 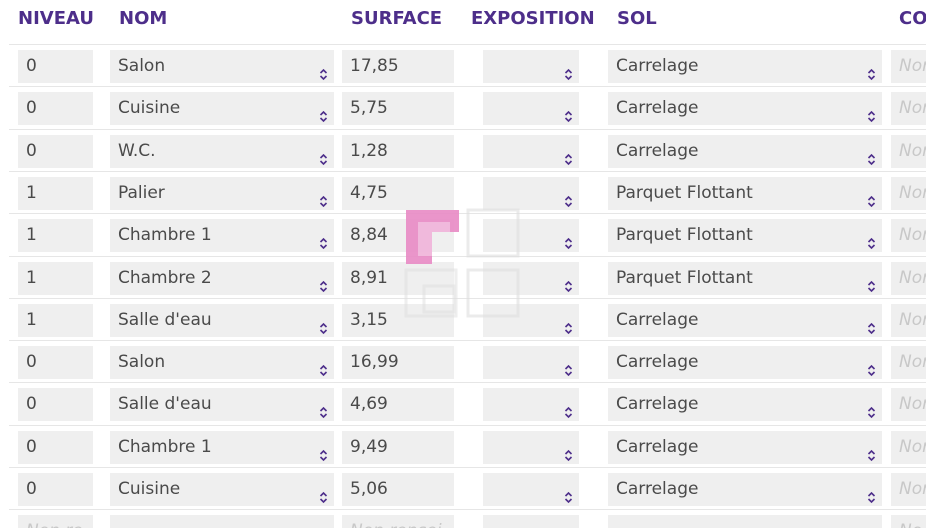 What do you see at coordinates (222, 278) in the screenshot?
I see `nom-select: Chambre 2` at bounding box center [222, 278].